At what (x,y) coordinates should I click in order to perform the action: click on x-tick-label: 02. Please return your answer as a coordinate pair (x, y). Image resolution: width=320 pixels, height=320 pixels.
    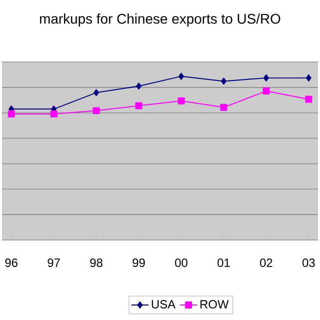
    Looking at the image, I should click on (266, 262).